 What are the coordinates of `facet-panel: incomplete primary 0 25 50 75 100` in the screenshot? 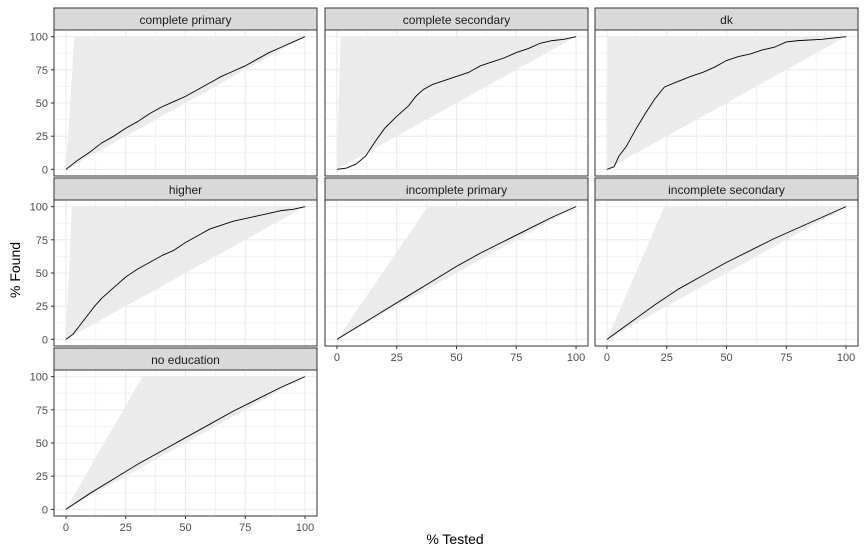 It's located at (456, 270).